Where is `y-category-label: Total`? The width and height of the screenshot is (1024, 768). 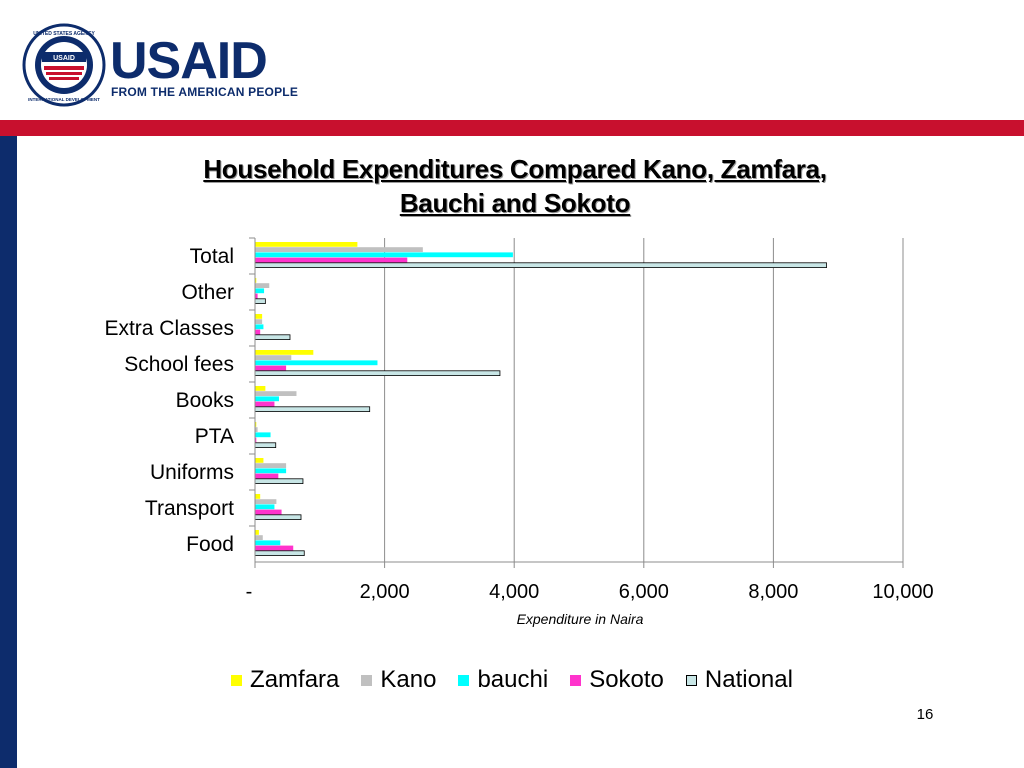 y-category-label: Total is located at coordinates (212, 256).